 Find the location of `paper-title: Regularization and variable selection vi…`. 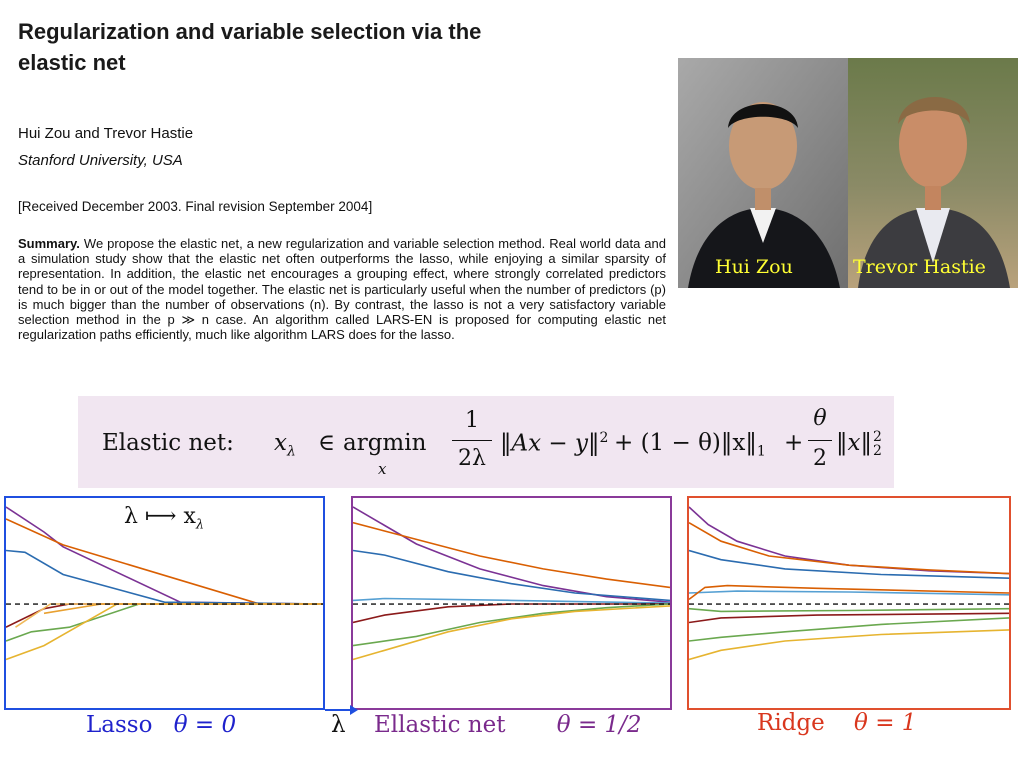

paper-title: Regularization and variable selection vi… is located at coordinates (318, 47).